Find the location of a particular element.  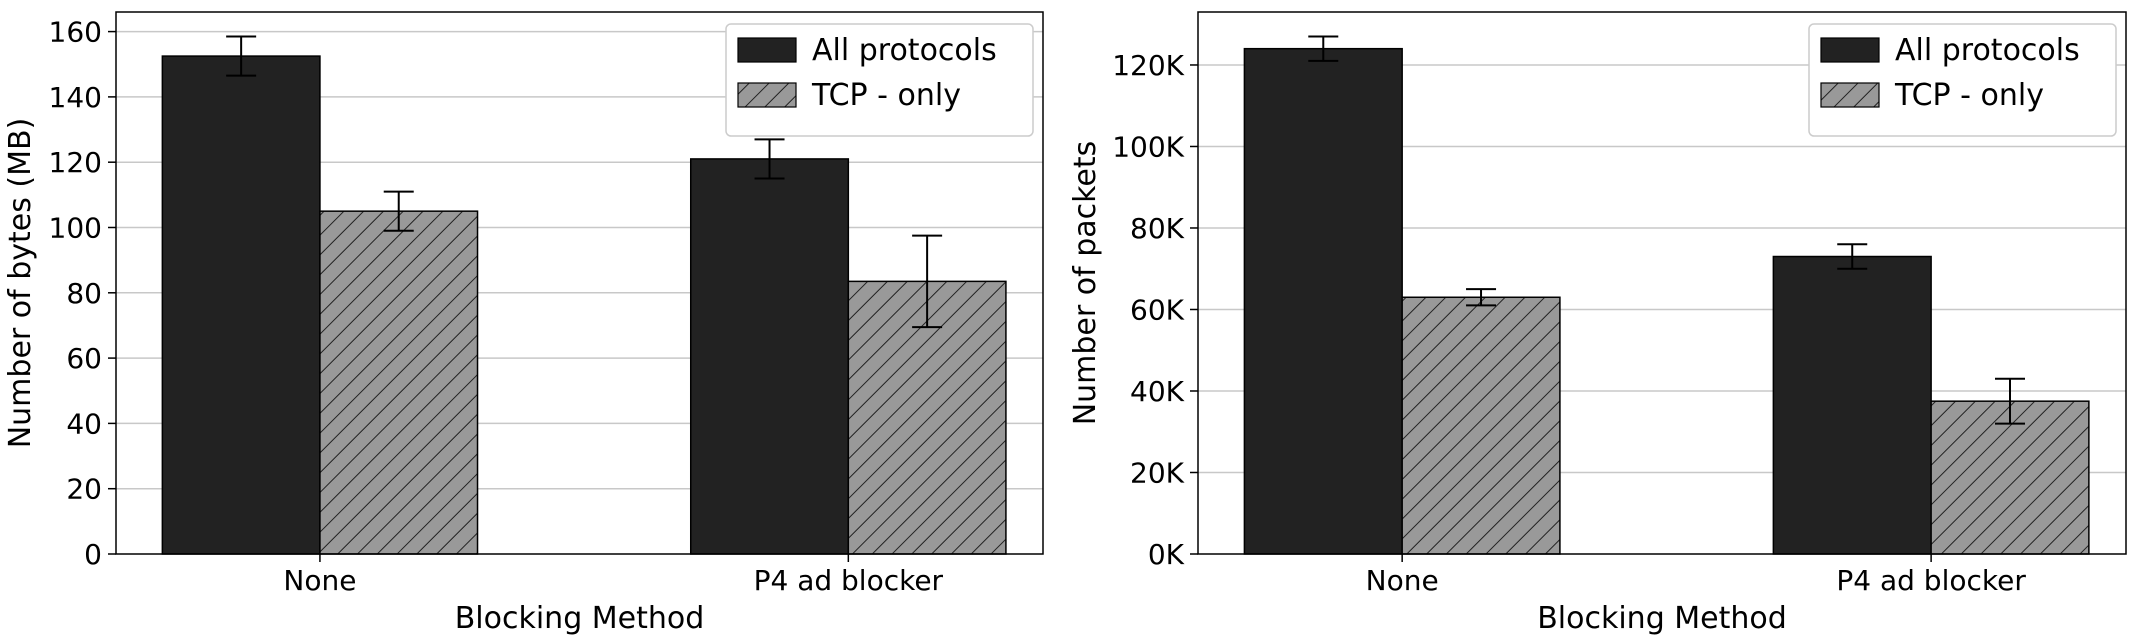

y-tick-label: 0 is located at coordinates (93, 554).